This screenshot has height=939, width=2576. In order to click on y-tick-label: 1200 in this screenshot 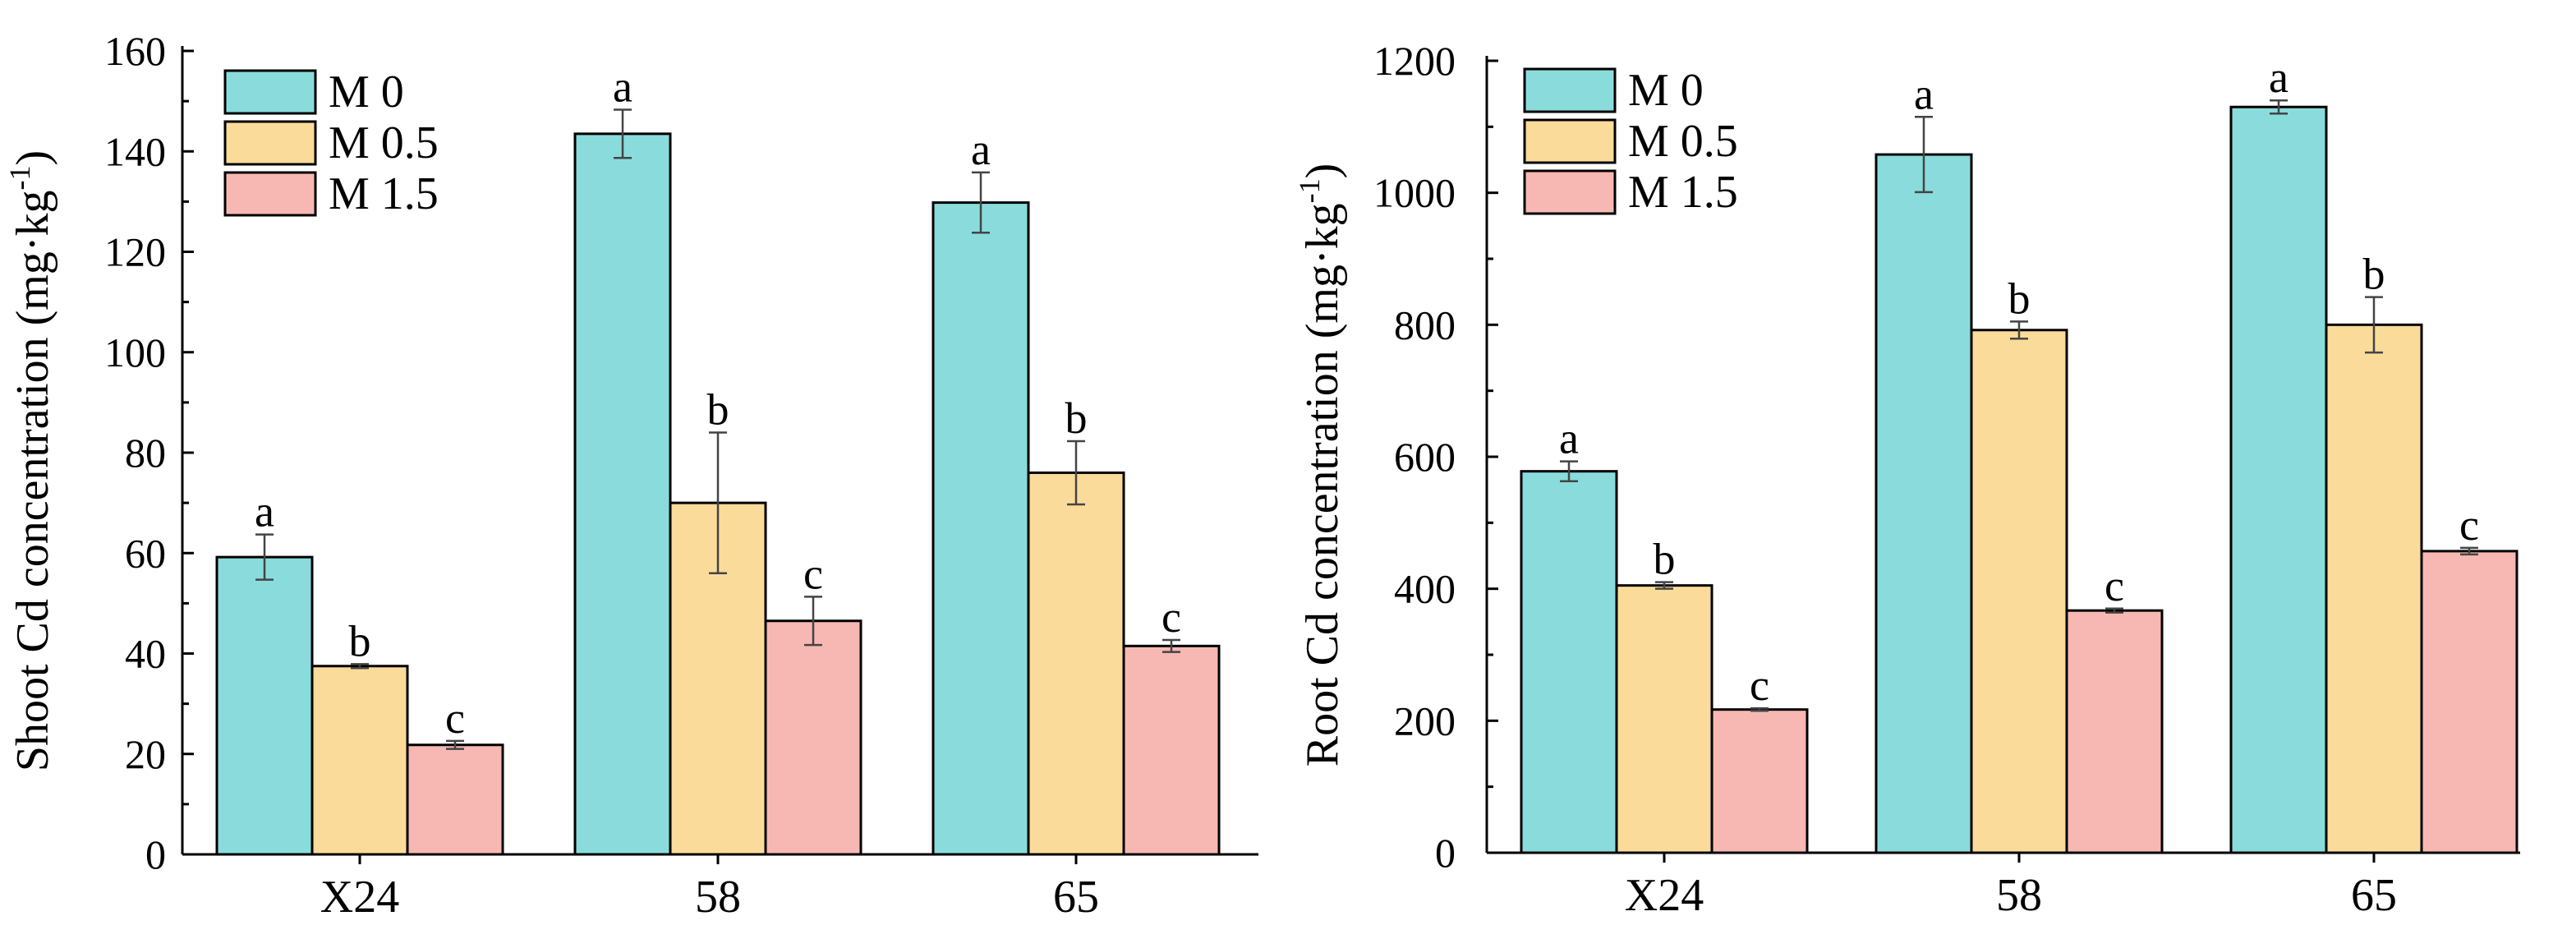, I will do `click(1414, 61)`.